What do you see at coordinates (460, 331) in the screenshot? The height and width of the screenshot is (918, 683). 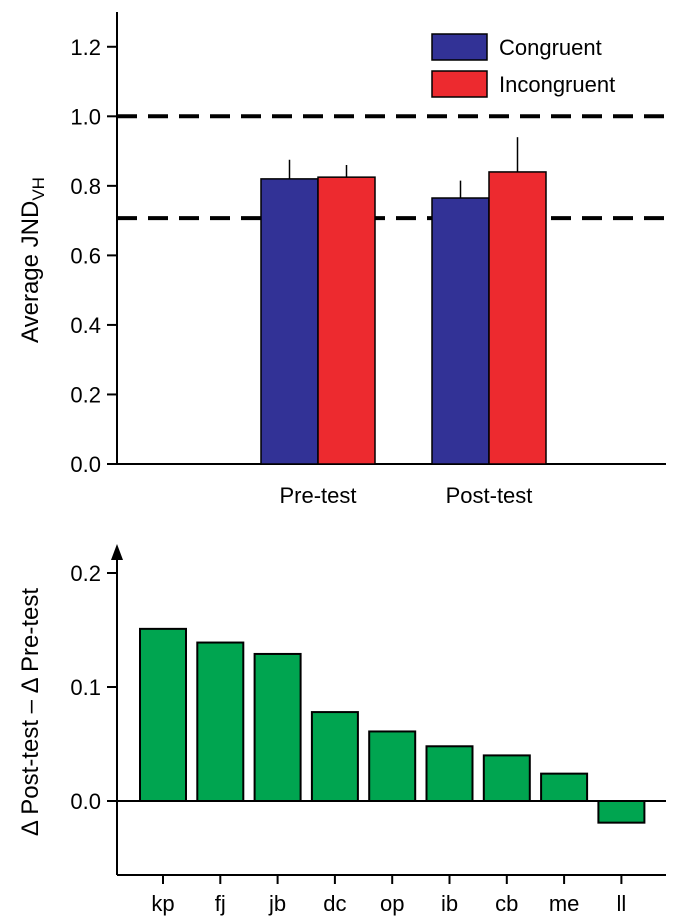 I see `bar-congruent-post-test` at bounding box center [460, 331].